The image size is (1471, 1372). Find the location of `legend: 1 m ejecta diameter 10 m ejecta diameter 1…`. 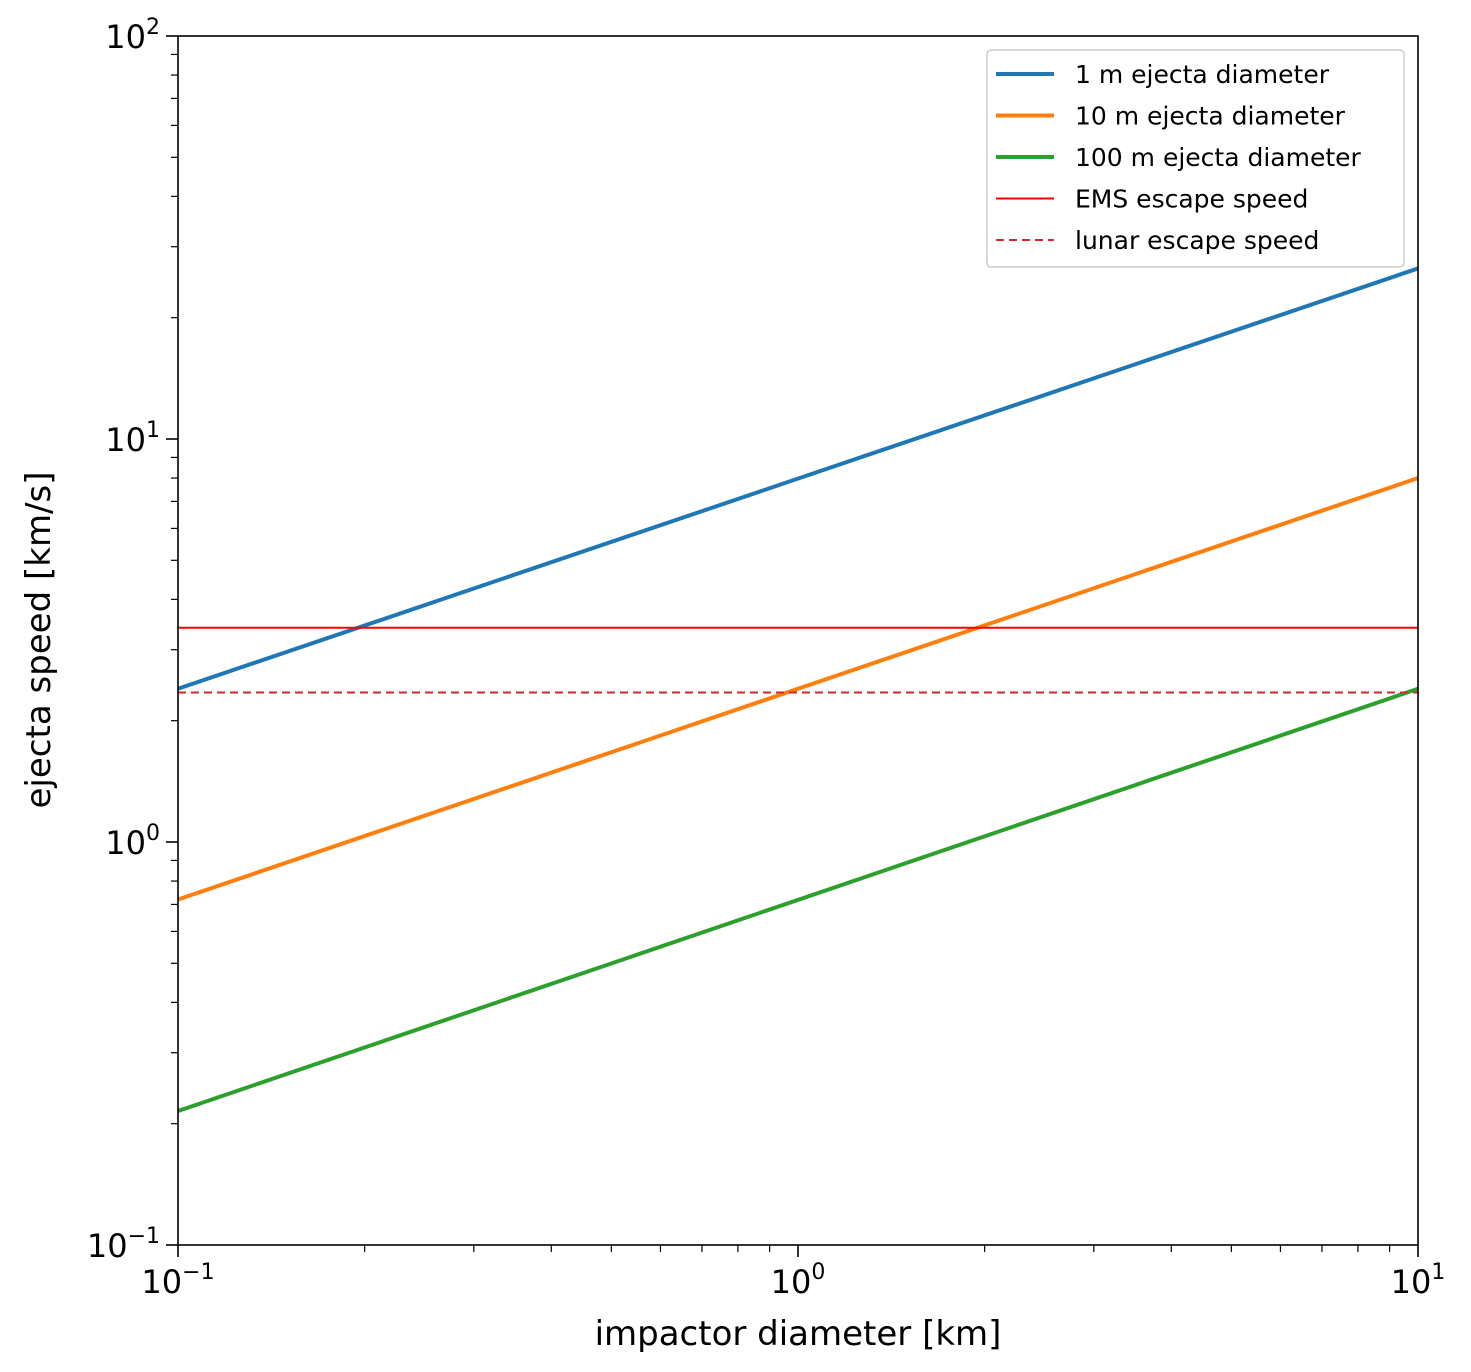

legend: 1 m ejecta diameter 10 m ejecta diameter 1… is located at coordinates (1195, 158).